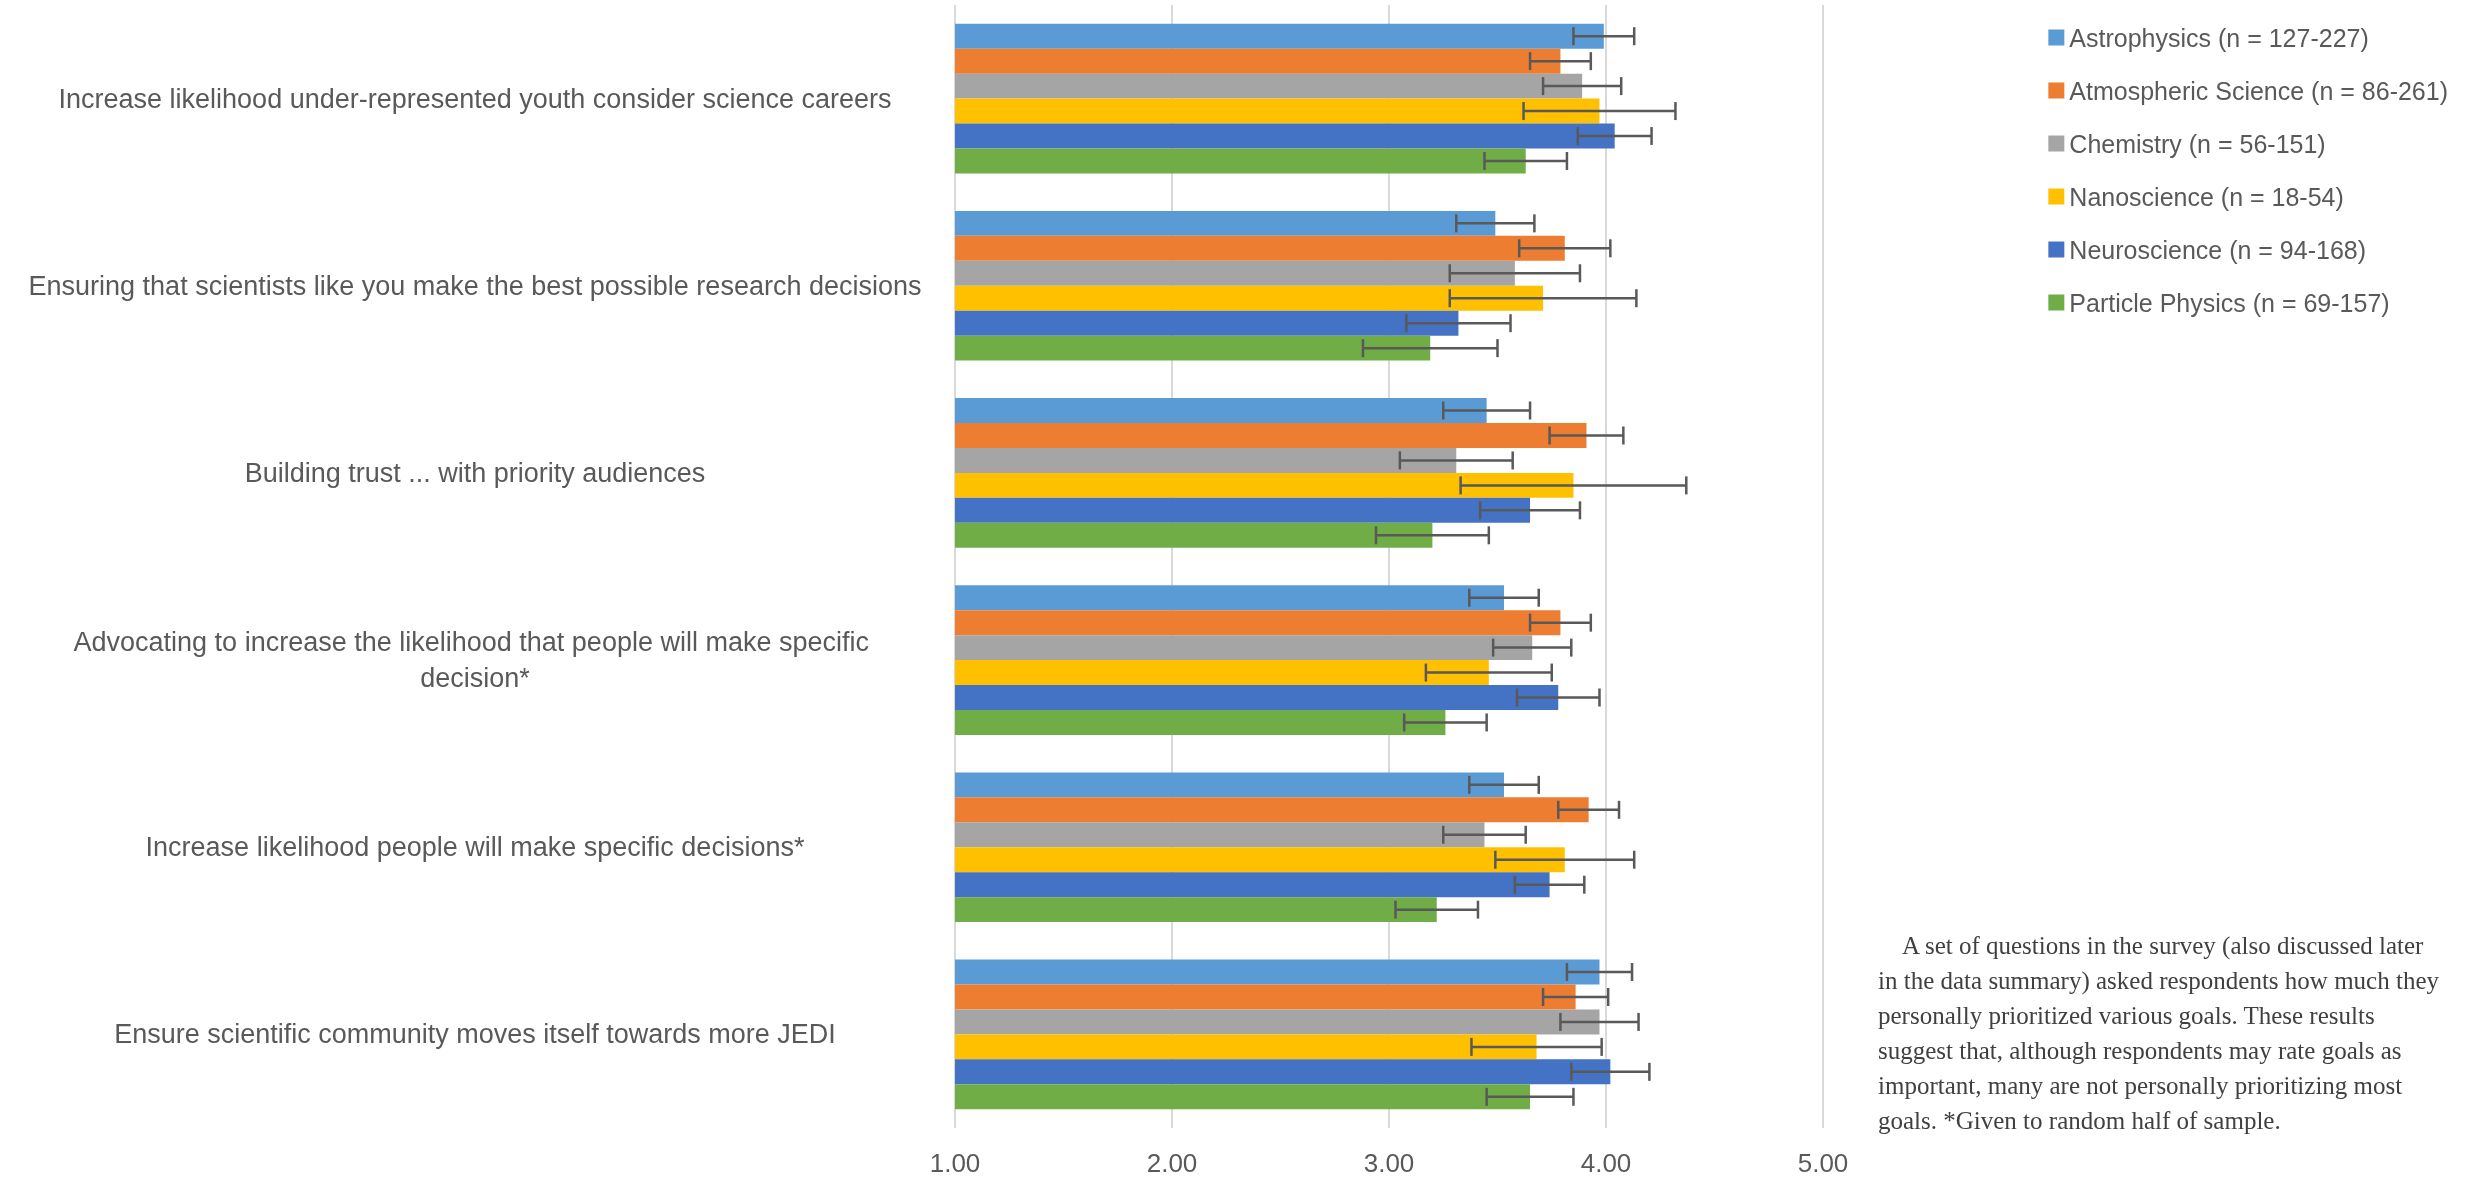 Image resolution: width=2473 pixels, height=1185 pixels. I want to click on x-tick-label: 2.00, so click(1172, 1163).